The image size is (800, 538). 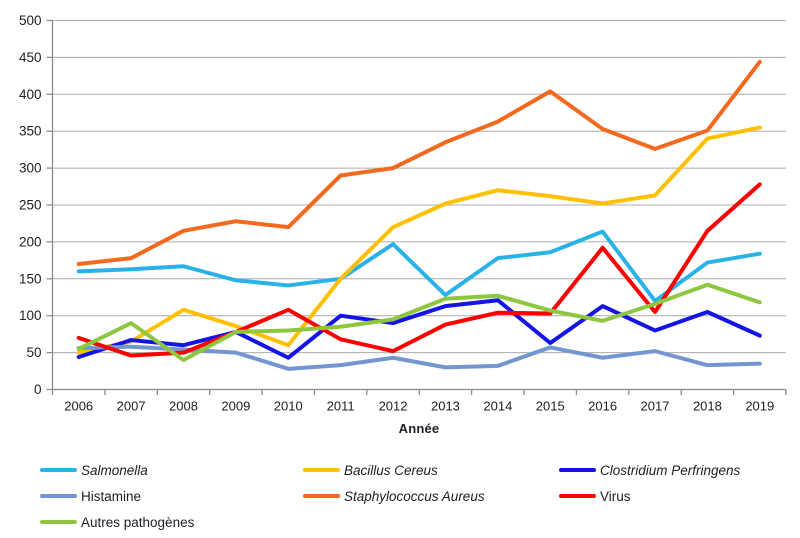 I want to click on legend-swatch-virus, so click(x=577, y=496).